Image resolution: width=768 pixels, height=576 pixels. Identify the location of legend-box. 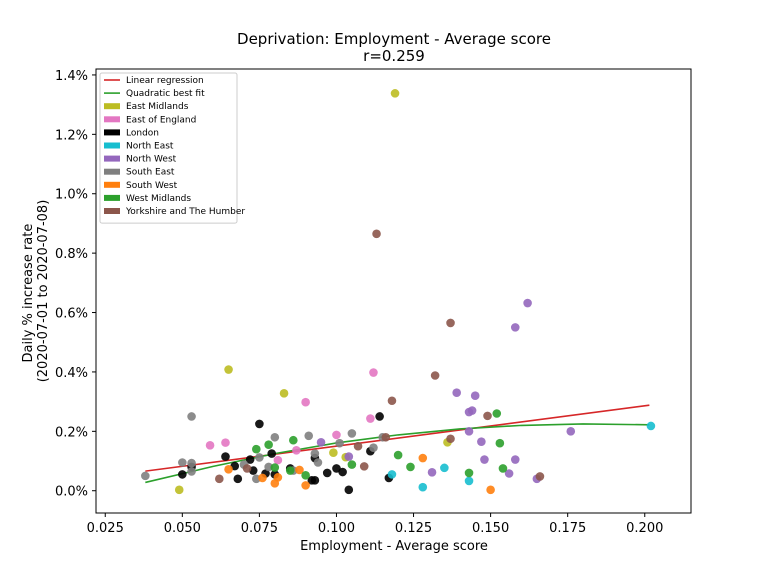
(168, 148).